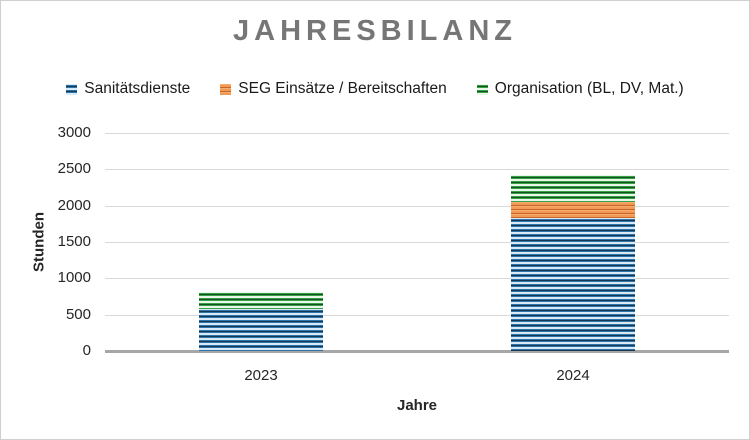 The height and width of the screenshot is (440, 750). I want to click on y-tick-label: 500, so click(78, 314).